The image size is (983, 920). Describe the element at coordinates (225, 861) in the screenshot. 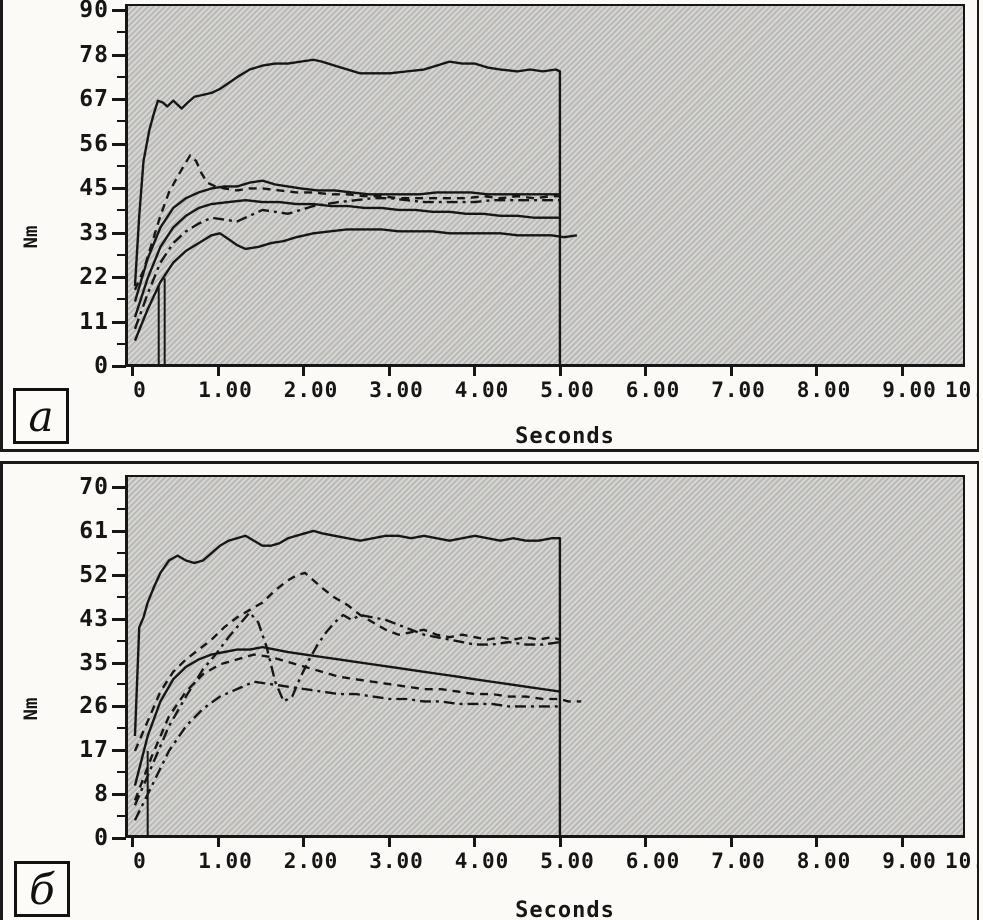

I see `x-tick-label: 1.00` at that location.